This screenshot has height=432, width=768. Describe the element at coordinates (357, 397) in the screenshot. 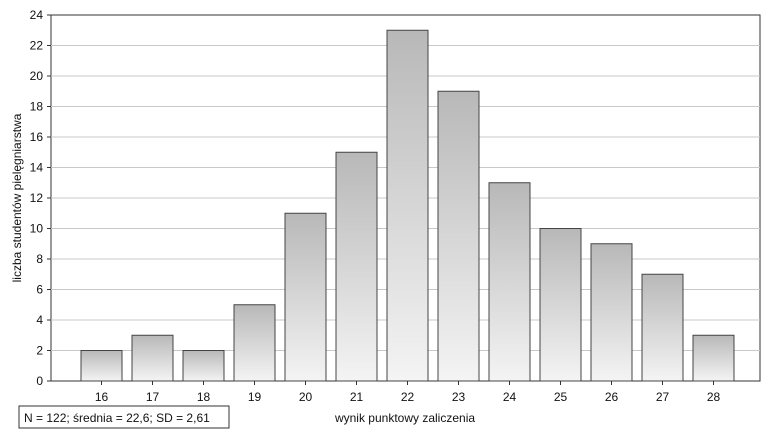

I see `x-tick-label: 21` at that location.